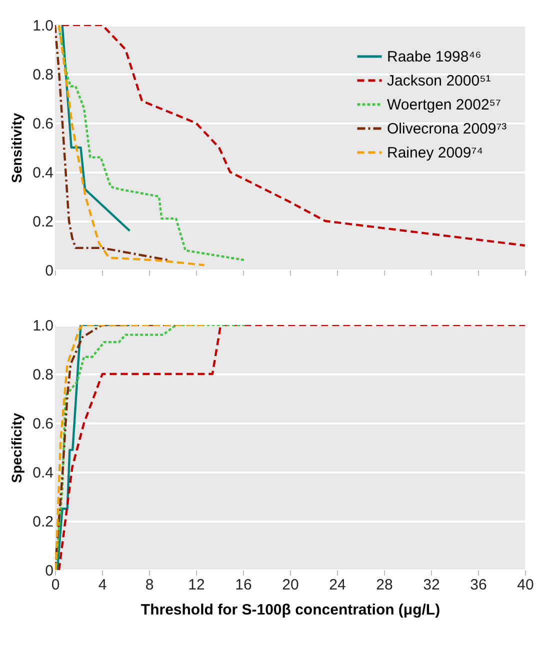  Describe the element at coordinates (435, 153) in the screenshot. I see `legend-label: Rainey 2009⁷⁴` at that location.